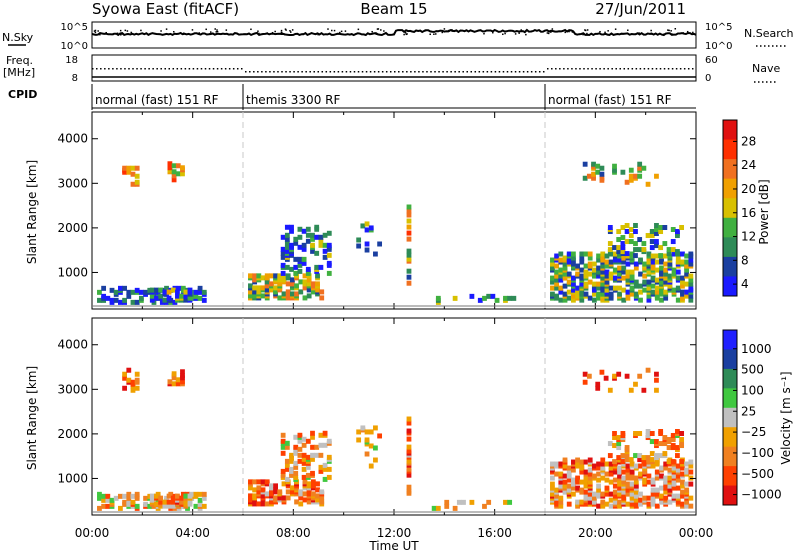 The height and width of the screenshot is (554, 800). What do you see at coordinates (32, 418) in the screenshot?
I see `velocity-ylabel: Slant Range [km]` at bounding box center [32, 418].